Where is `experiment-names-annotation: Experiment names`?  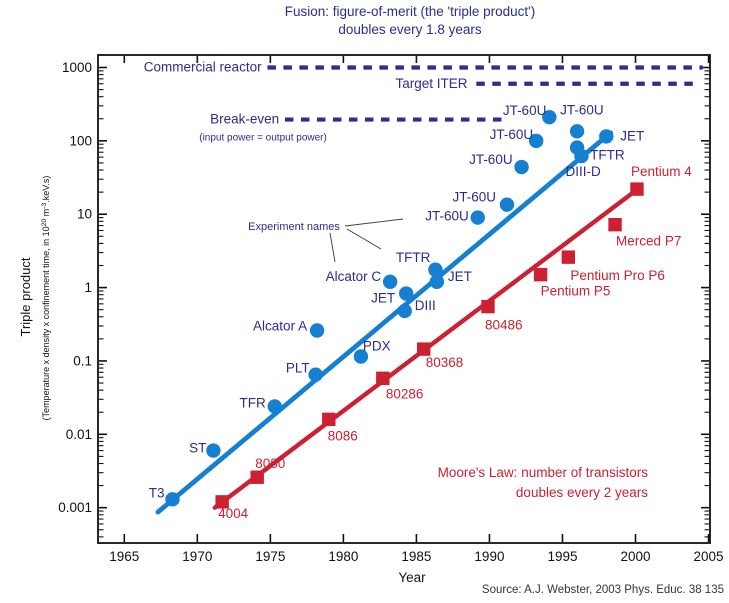
experiment-names-annotation: Experiment names is located at coordinates (326, 240).